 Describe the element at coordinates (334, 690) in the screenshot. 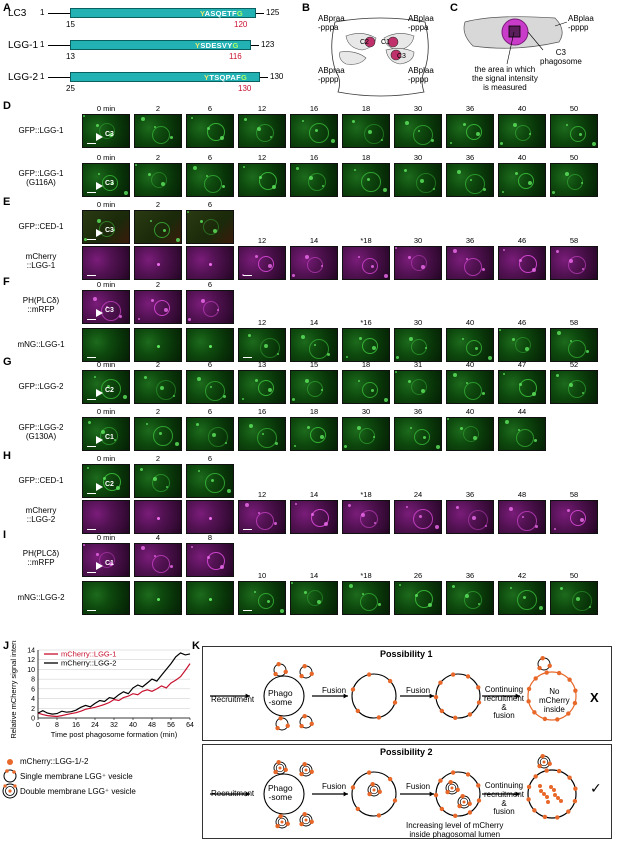

I see `k1-fusion-1: Fusion` at that location.